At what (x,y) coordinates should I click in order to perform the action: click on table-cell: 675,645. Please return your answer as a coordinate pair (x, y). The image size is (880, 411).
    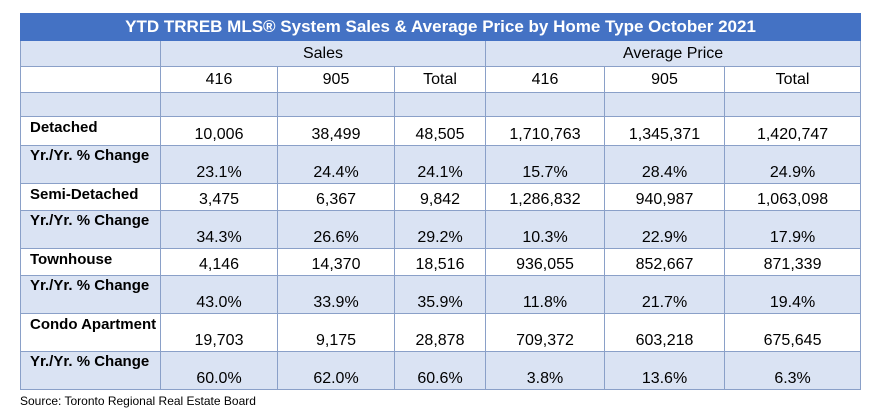
    Looking at the image, I should click on (792, 332).